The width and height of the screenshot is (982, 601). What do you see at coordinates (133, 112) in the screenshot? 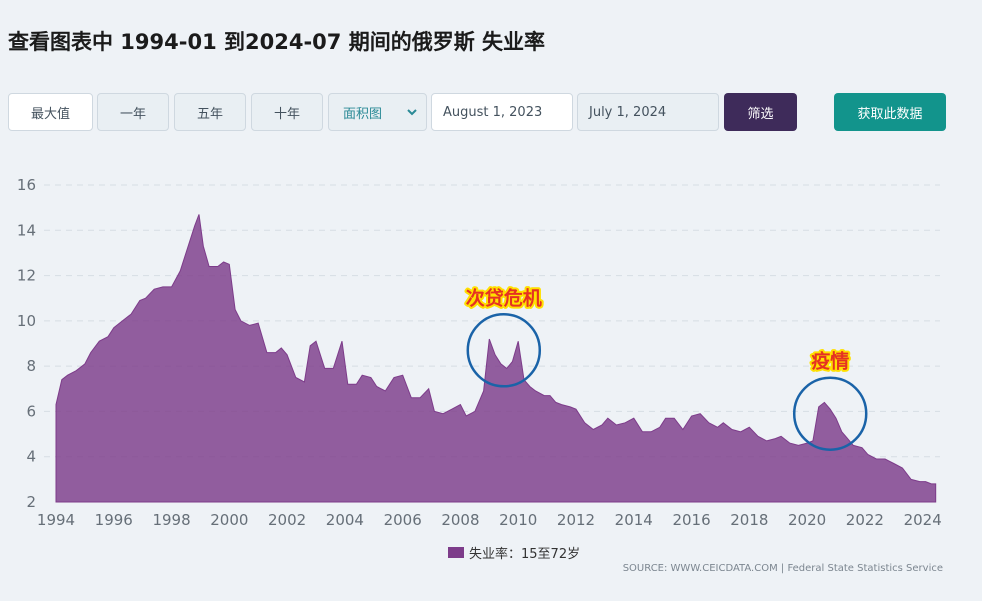
I see `one-year-button: 一年` at bounding box center [133, 112].